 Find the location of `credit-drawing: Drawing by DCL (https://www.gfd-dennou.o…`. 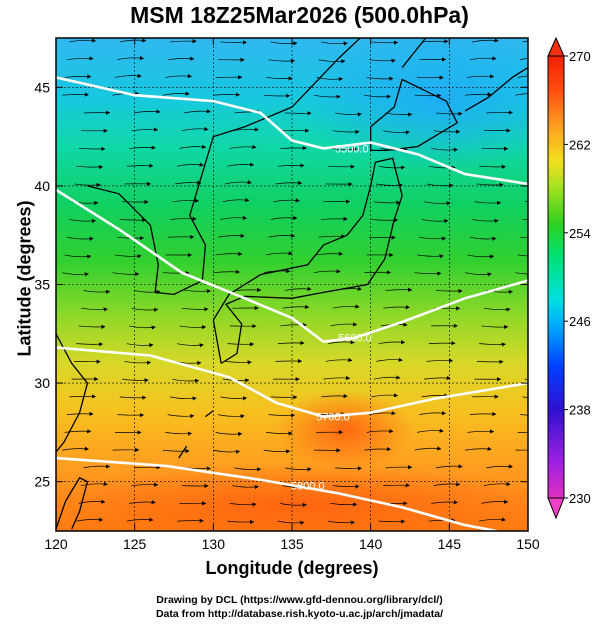

credit-drawing: Drawing by DCL (https://www.gfd-dennou.o… is located at coordinates (299, 600).